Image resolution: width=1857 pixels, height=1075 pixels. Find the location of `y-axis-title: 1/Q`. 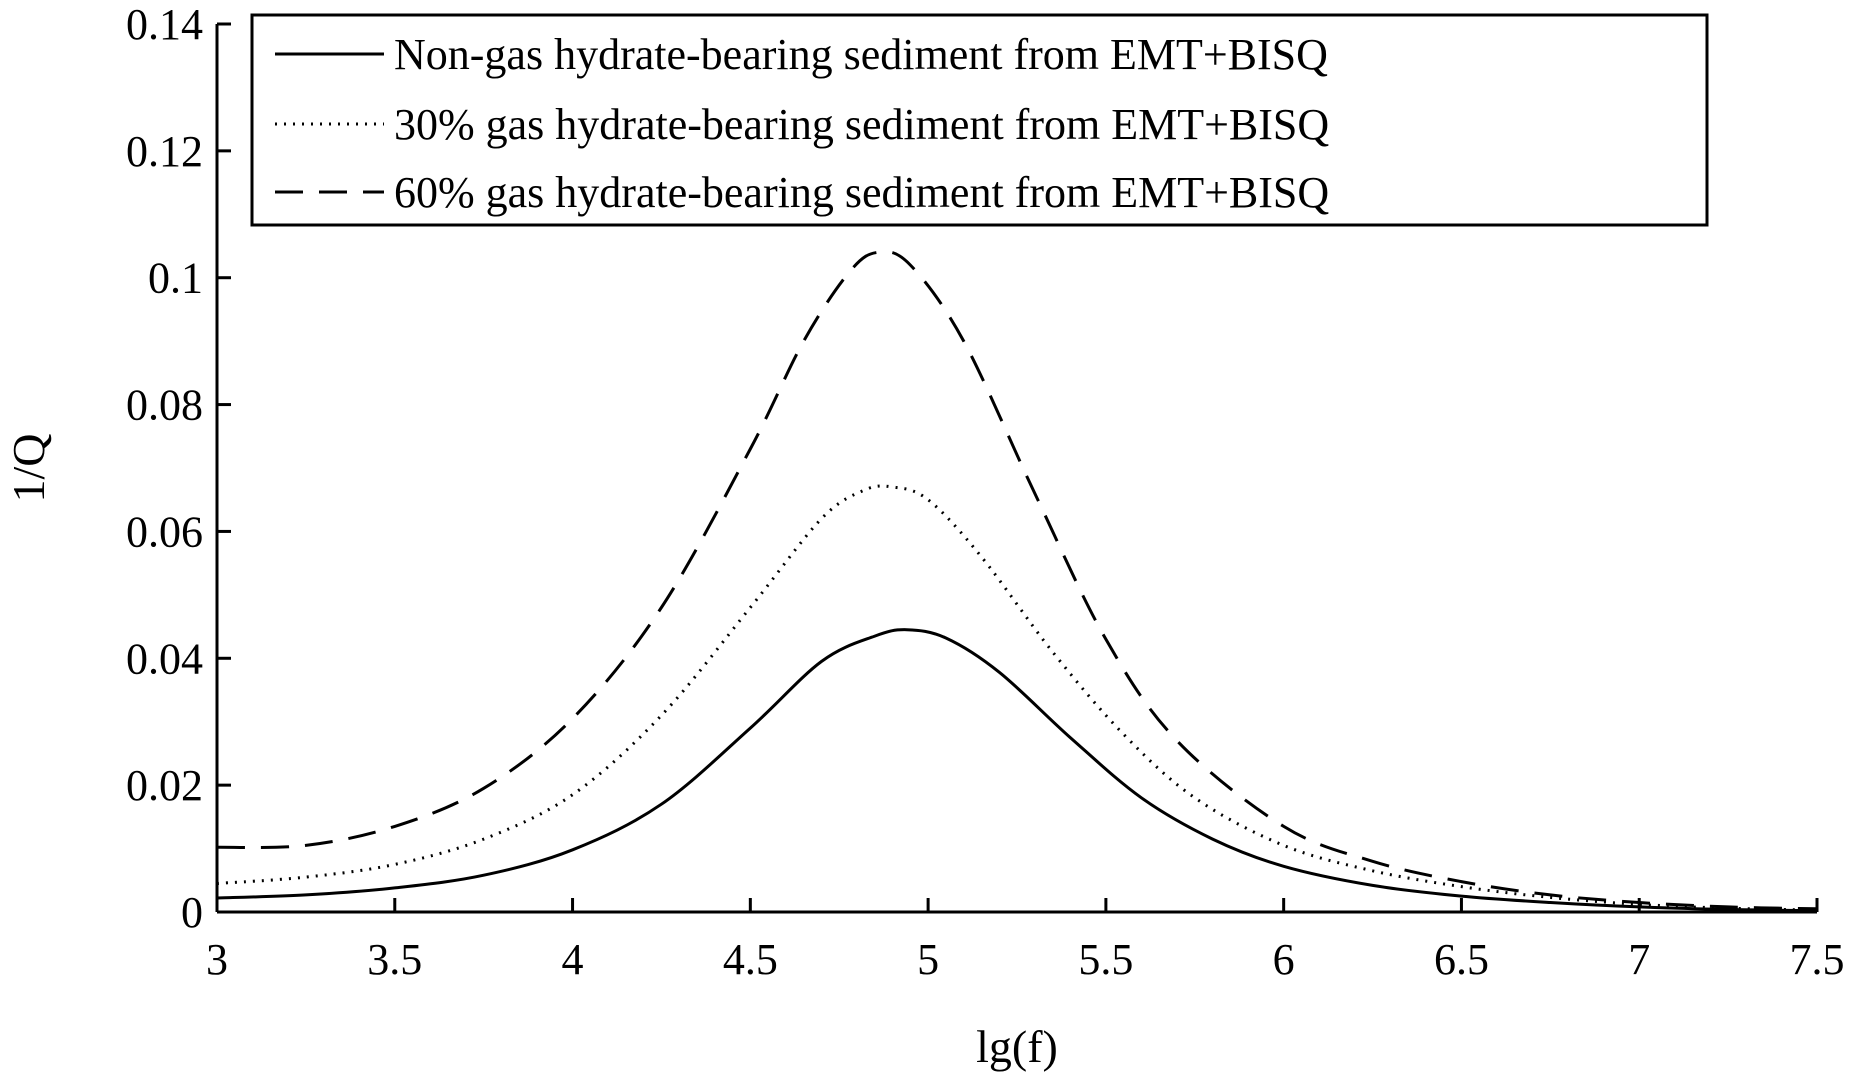

y-axis-title: 1/Q is located at coordinates (28, 468).